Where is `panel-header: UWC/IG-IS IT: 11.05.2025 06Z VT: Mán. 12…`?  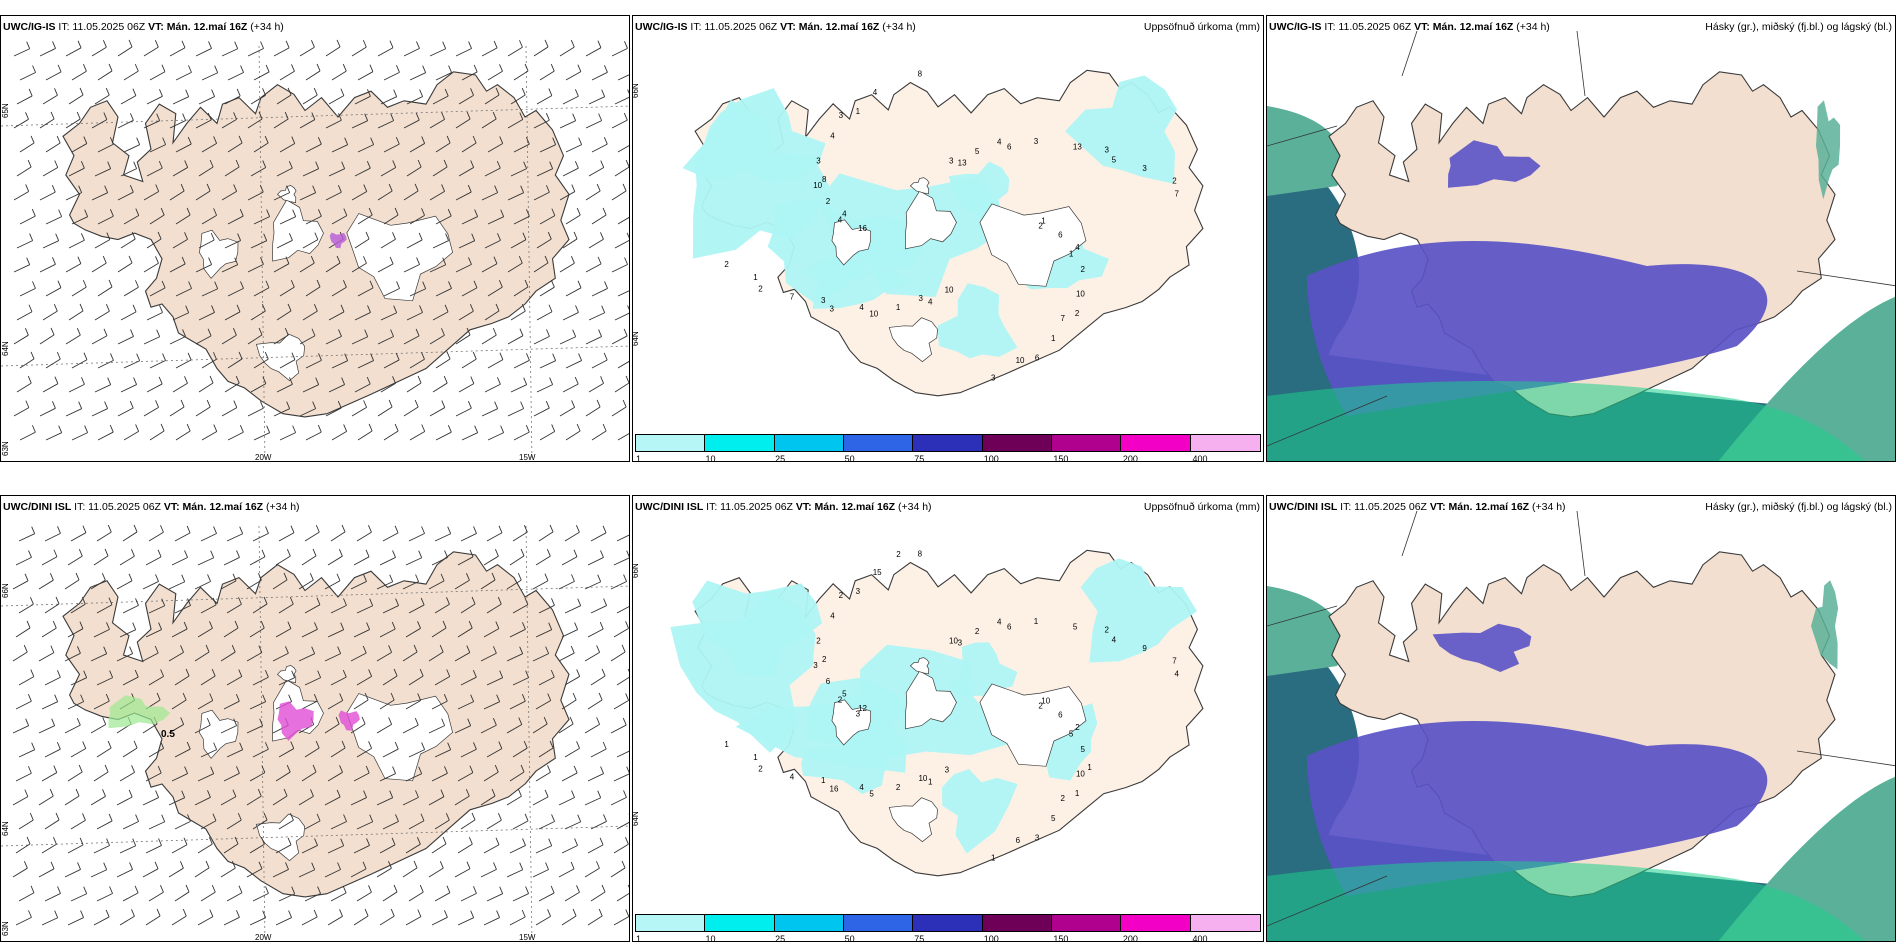 panel-header: UWC/IG-IS IT: 11.05.2025 06Z VT: Mán. 12… is located at coordinates (775, 27).